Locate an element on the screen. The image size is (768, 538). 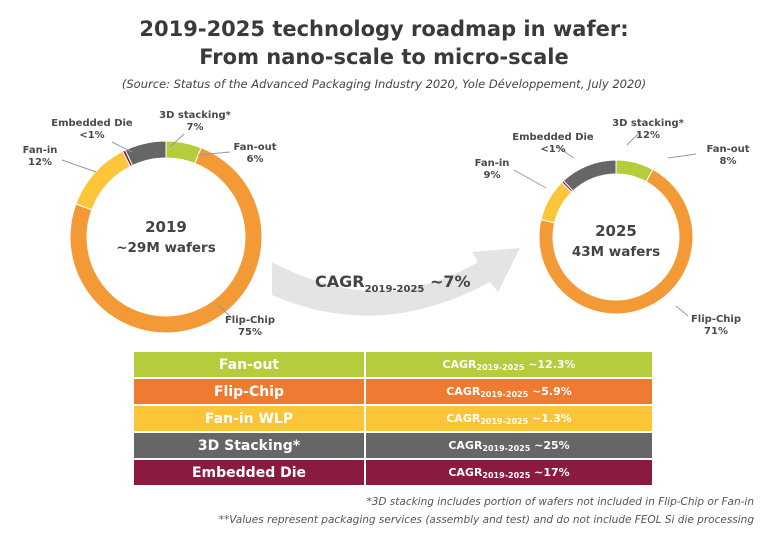
cagr-row-value: CAGR2019-2025 ~17% is located at coordinates (509, 472).